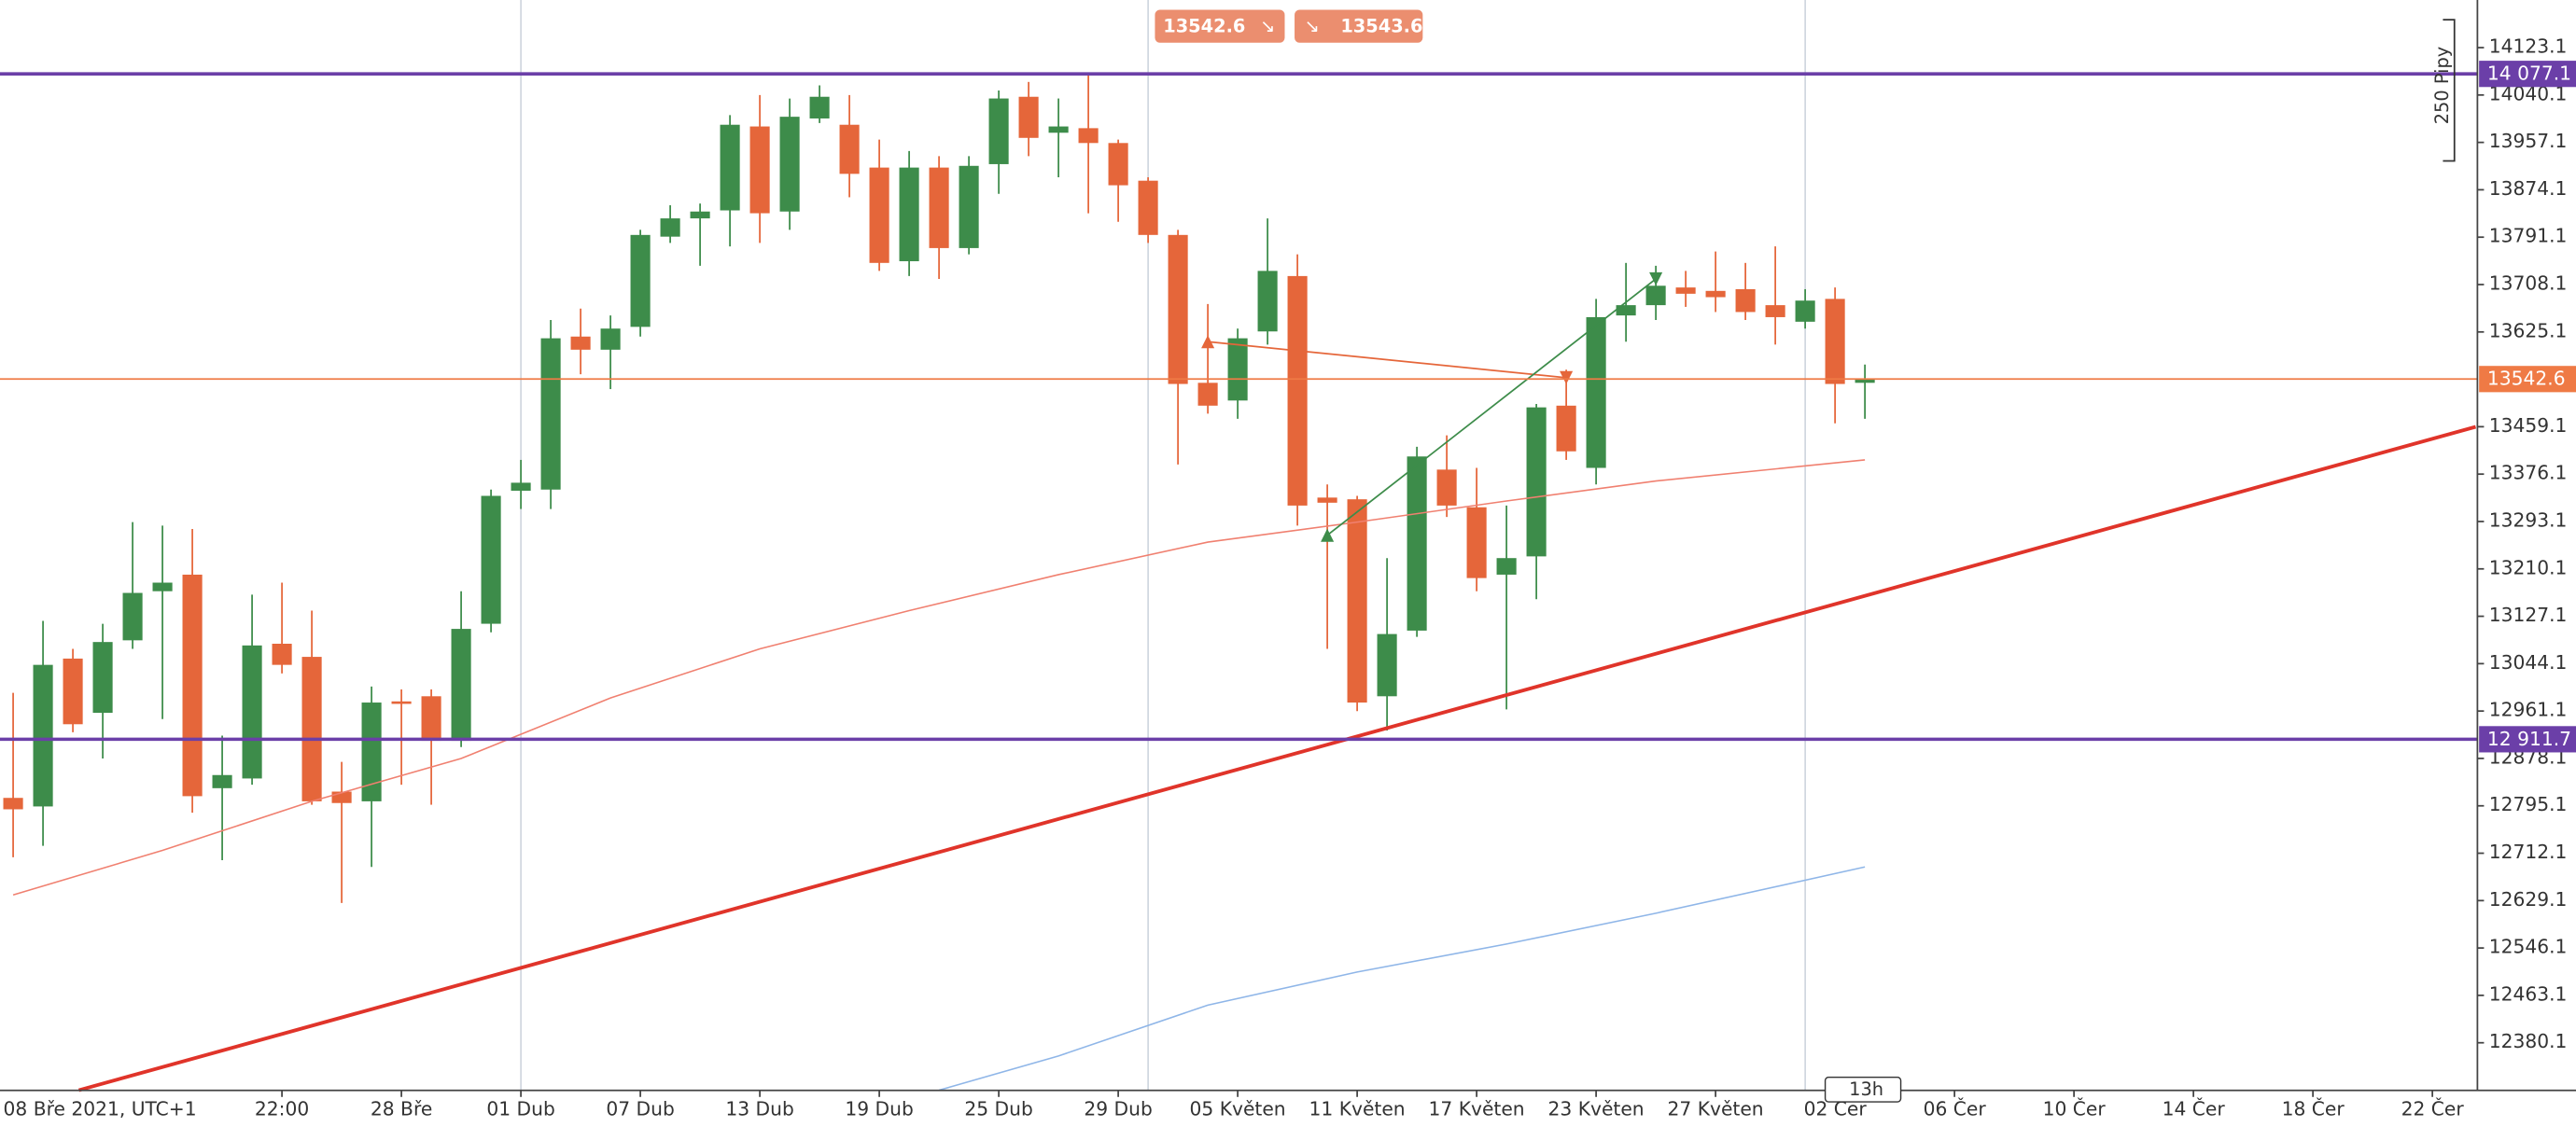 The width and height of the screenshot is (2576, 1127). What do you see at coordinates (2313, 1108) in the screenshot?
I see `x-tick-label: 18 Čer` at bounding box center [2313, 1108].